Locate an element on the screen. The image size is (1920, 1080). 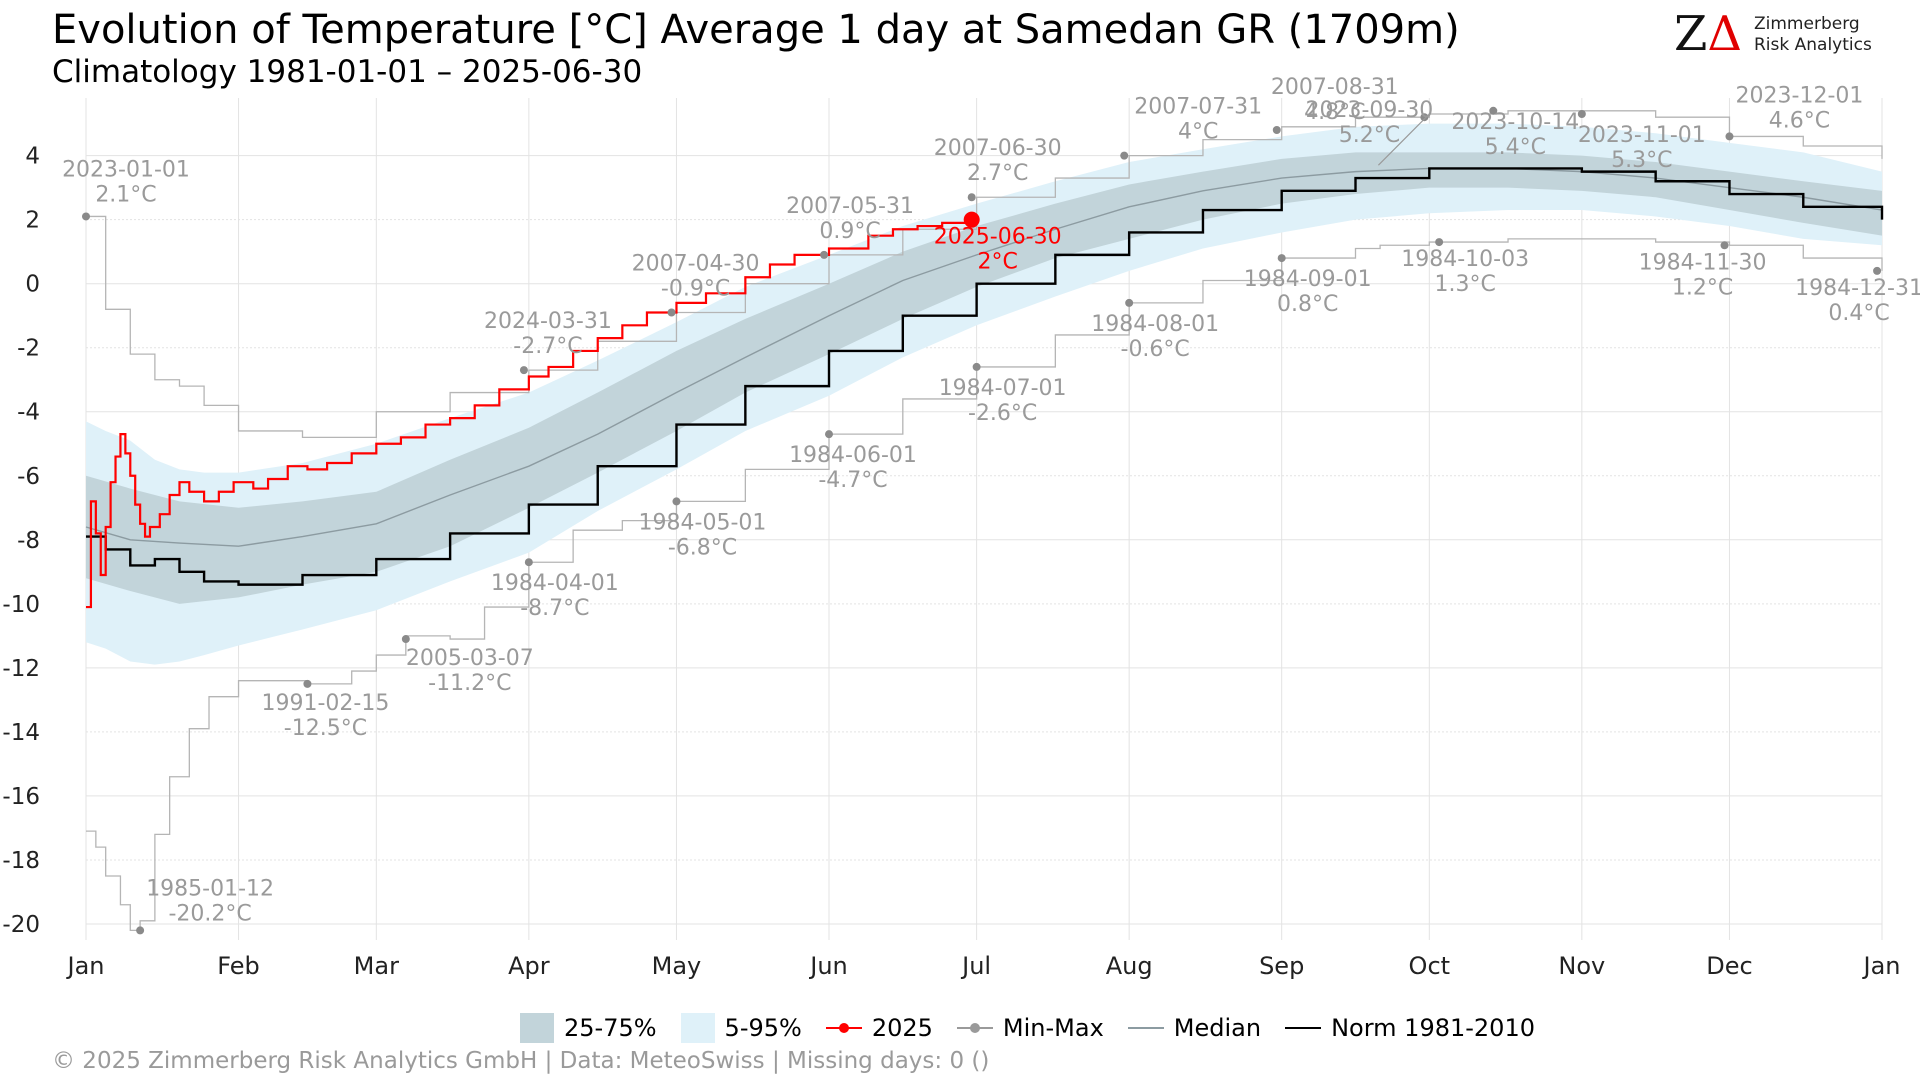
annotation-value: -0.6°C is located at coordinates (1155, 349).